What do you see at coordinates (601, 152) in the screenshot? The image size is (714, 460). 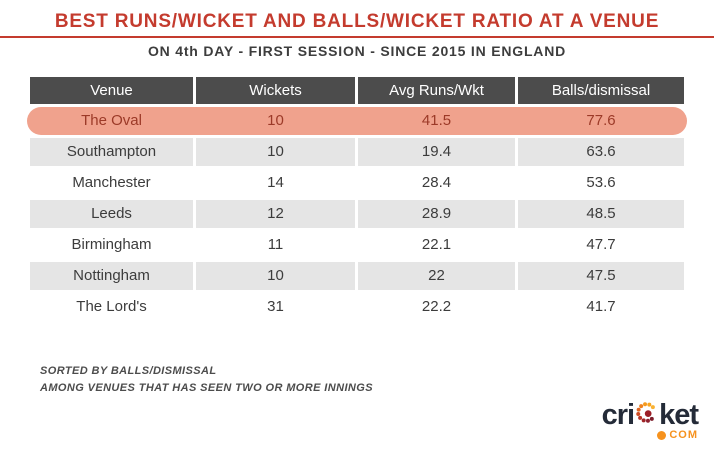 I see `cell-balls-dismissal: 63.6` at bounding box center [601, 152].